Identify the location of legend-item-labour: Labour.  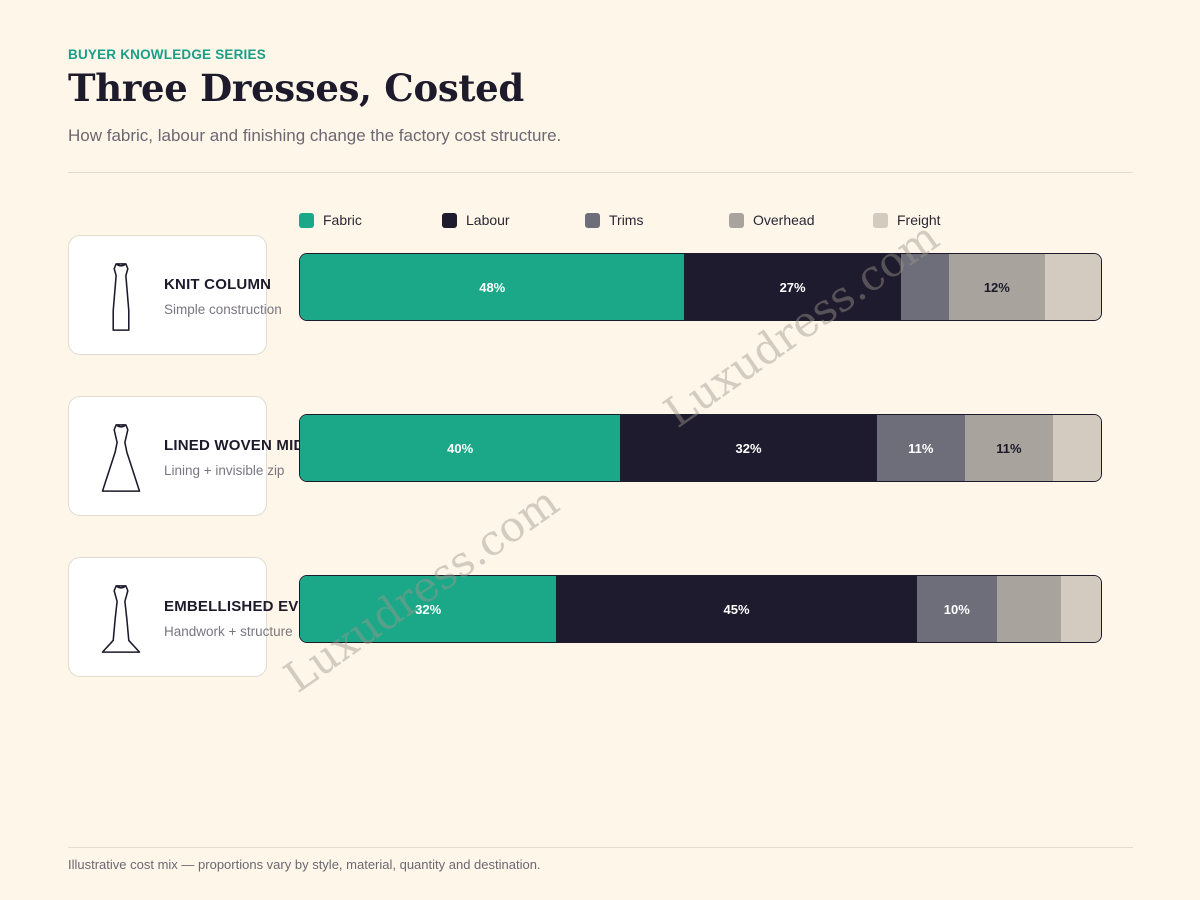
(476, 220).